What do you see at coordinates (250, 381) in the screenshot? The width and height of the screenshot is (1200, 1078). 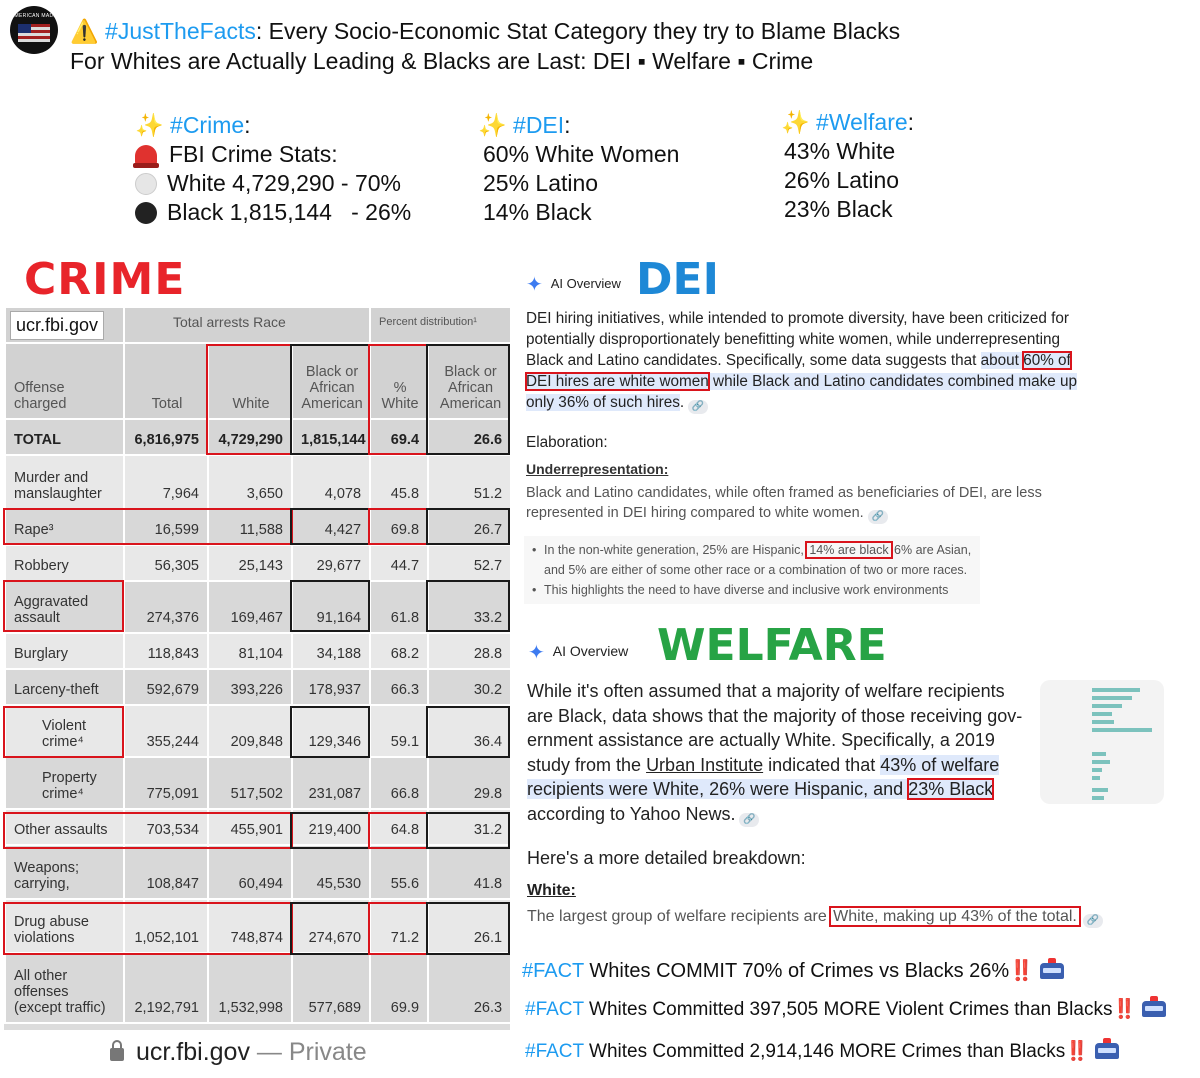 I see `col-white: White` at bounding box center [250, 381].